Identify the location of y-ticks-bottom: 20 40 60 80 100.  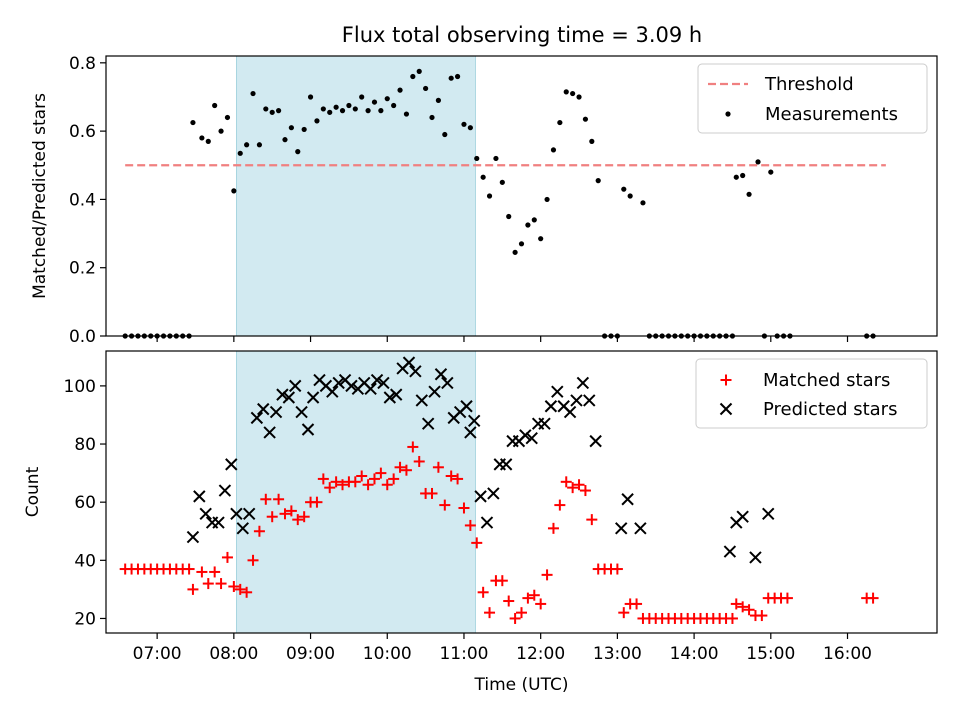
(85, 503).